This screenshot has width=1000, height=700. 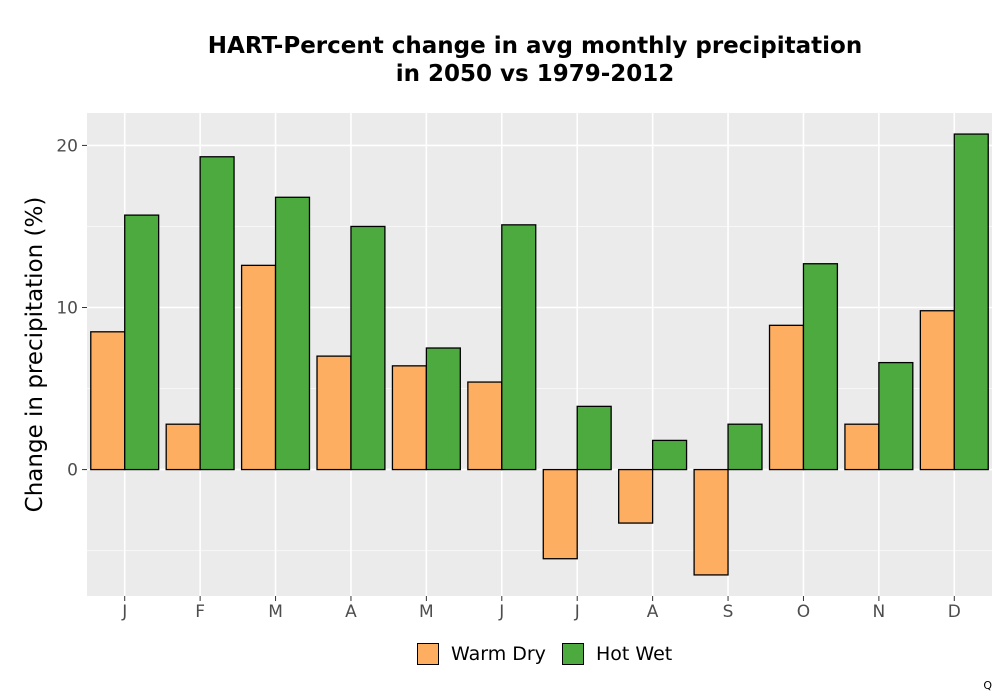 What do you see at coordinates (35, 355) in the screenshot?
I see `y-axis-label: Change in precipitation (%)` at bounding box center [35, 355].